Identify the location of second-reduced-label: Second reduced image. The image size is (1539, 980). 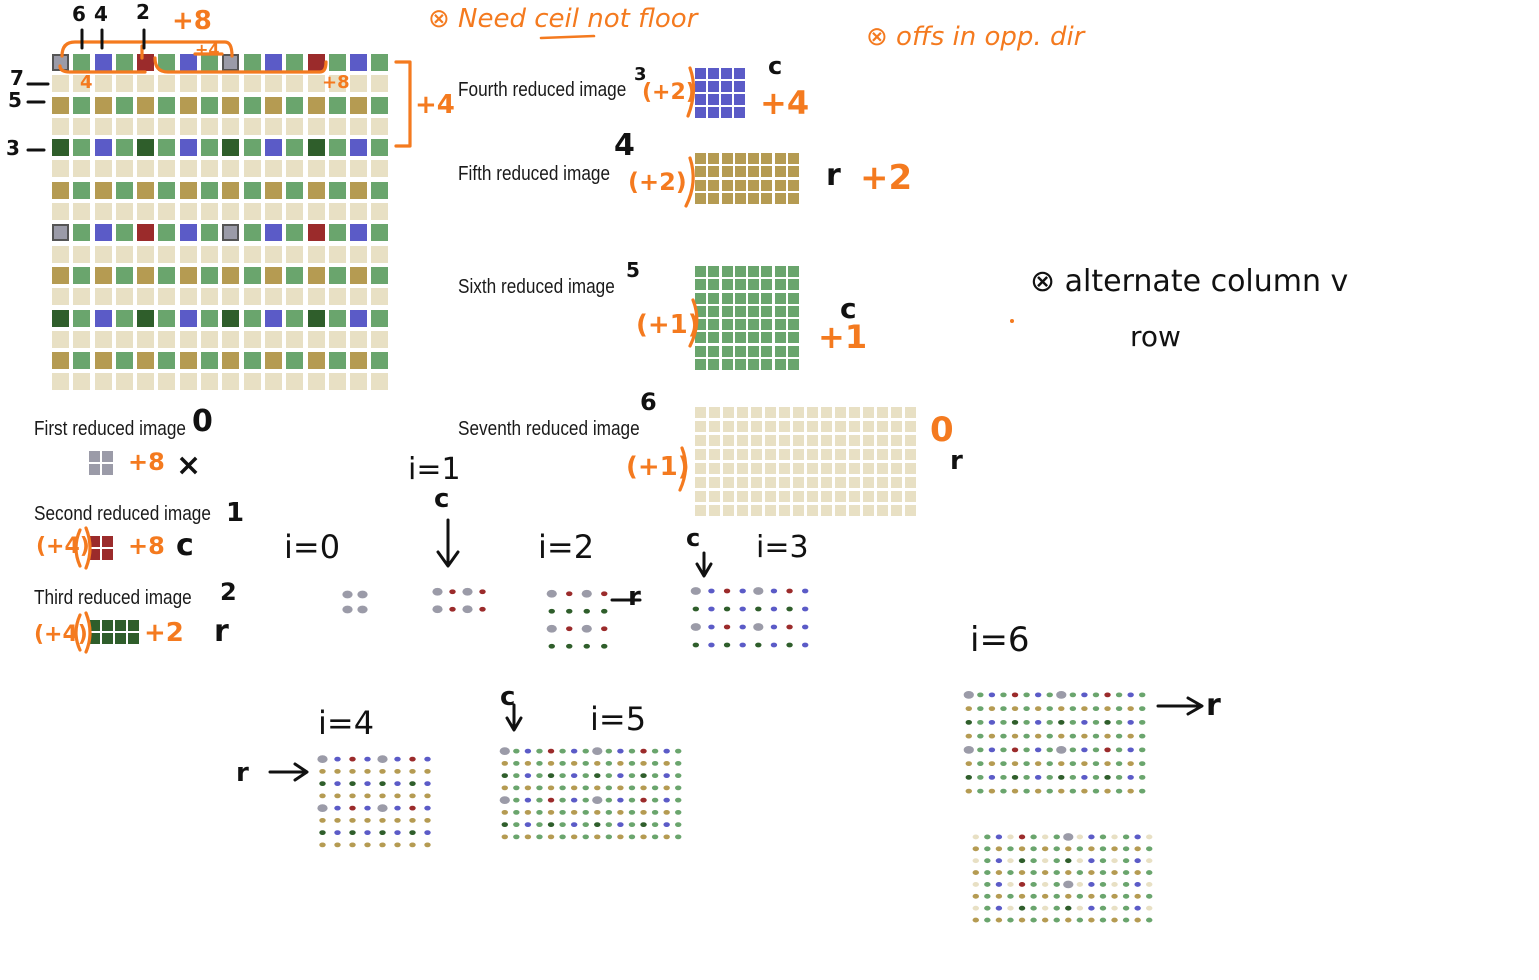
(122, 514).